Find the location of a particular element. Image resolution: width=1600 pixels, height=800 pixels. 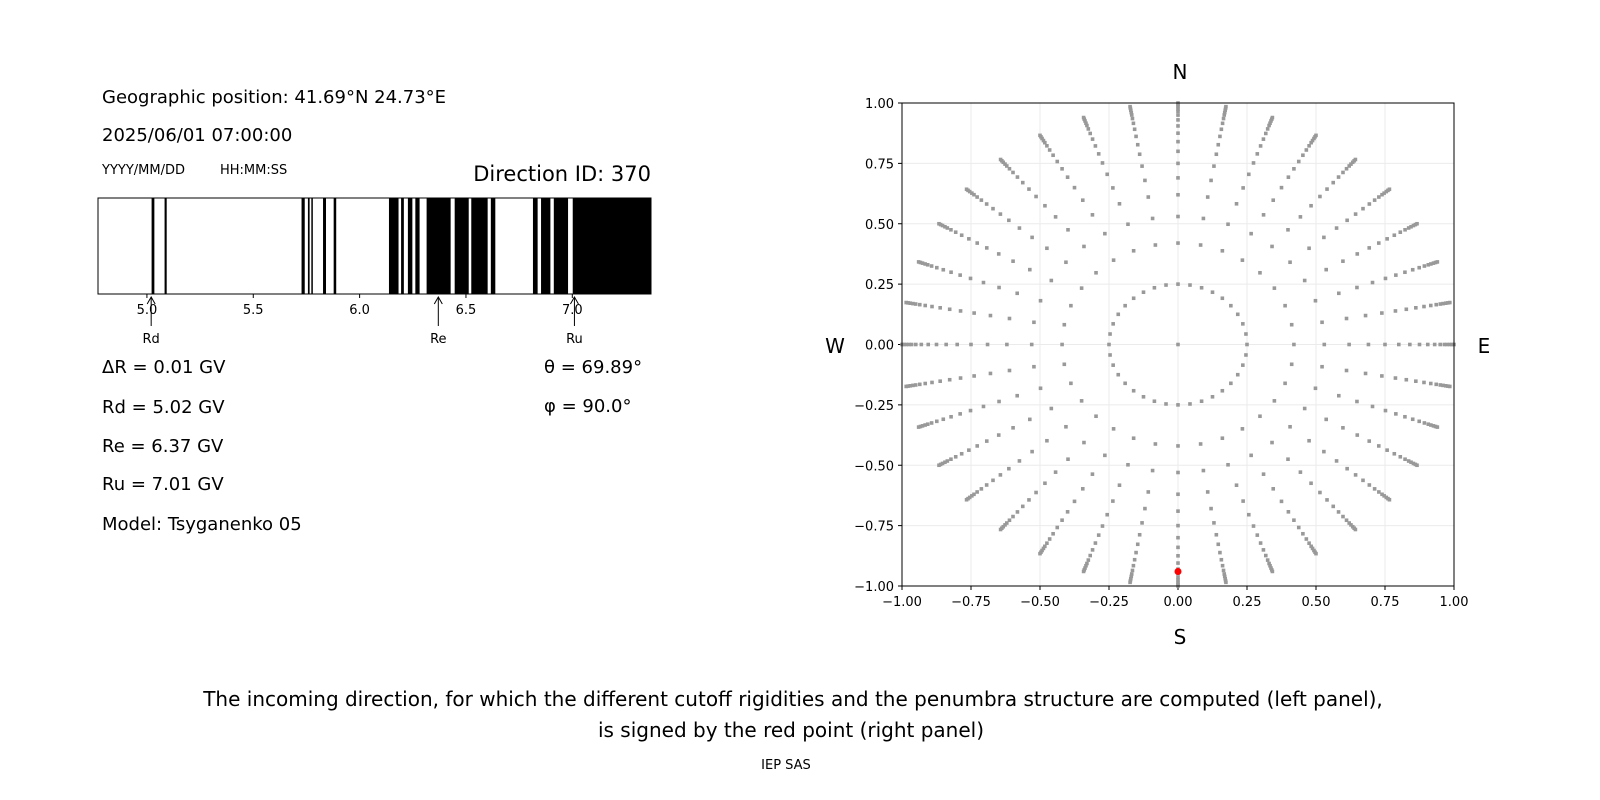

marker-label-rd: Rd is located at coordinates (151, 339).